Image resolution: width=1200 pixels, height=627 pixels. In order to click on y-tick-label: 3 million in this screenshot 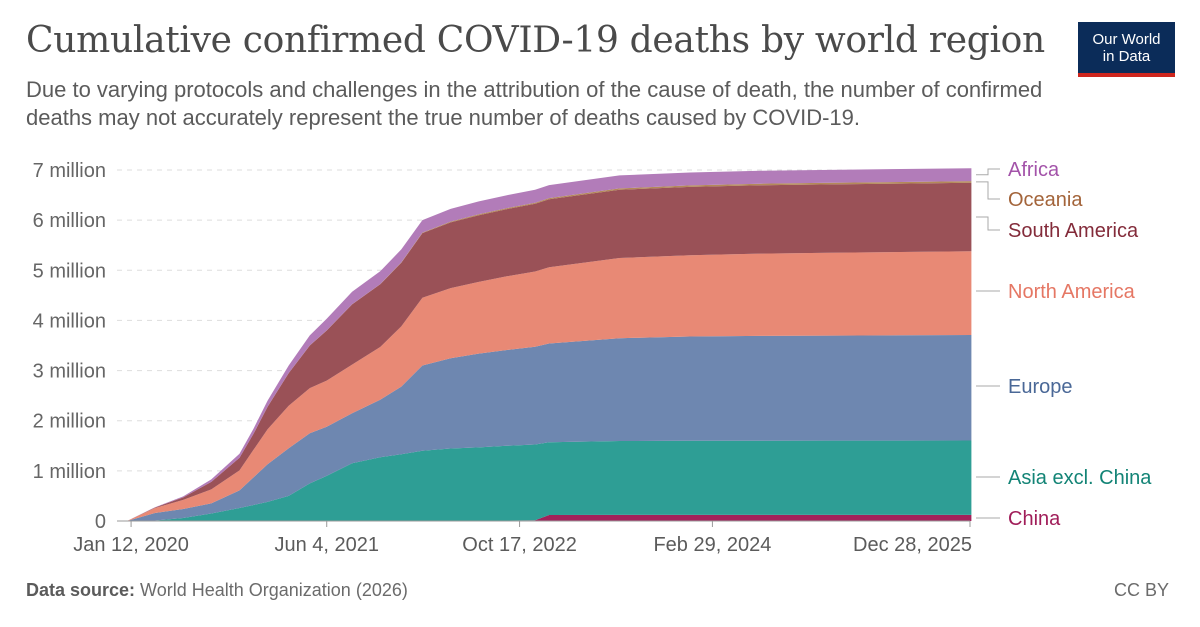, I will do `click(69, 372)`.